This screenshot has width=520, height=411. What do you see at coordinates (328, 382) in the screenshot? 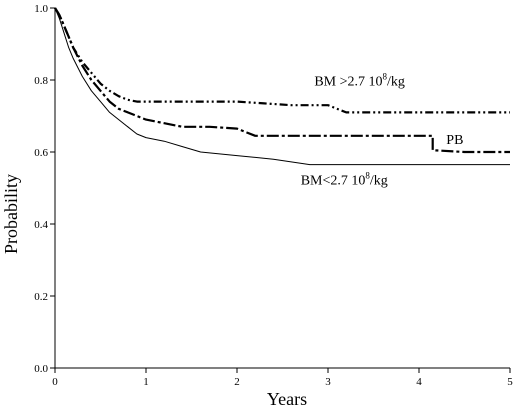
I see `x-tick-label: 3` at bounding box center [328, 382].